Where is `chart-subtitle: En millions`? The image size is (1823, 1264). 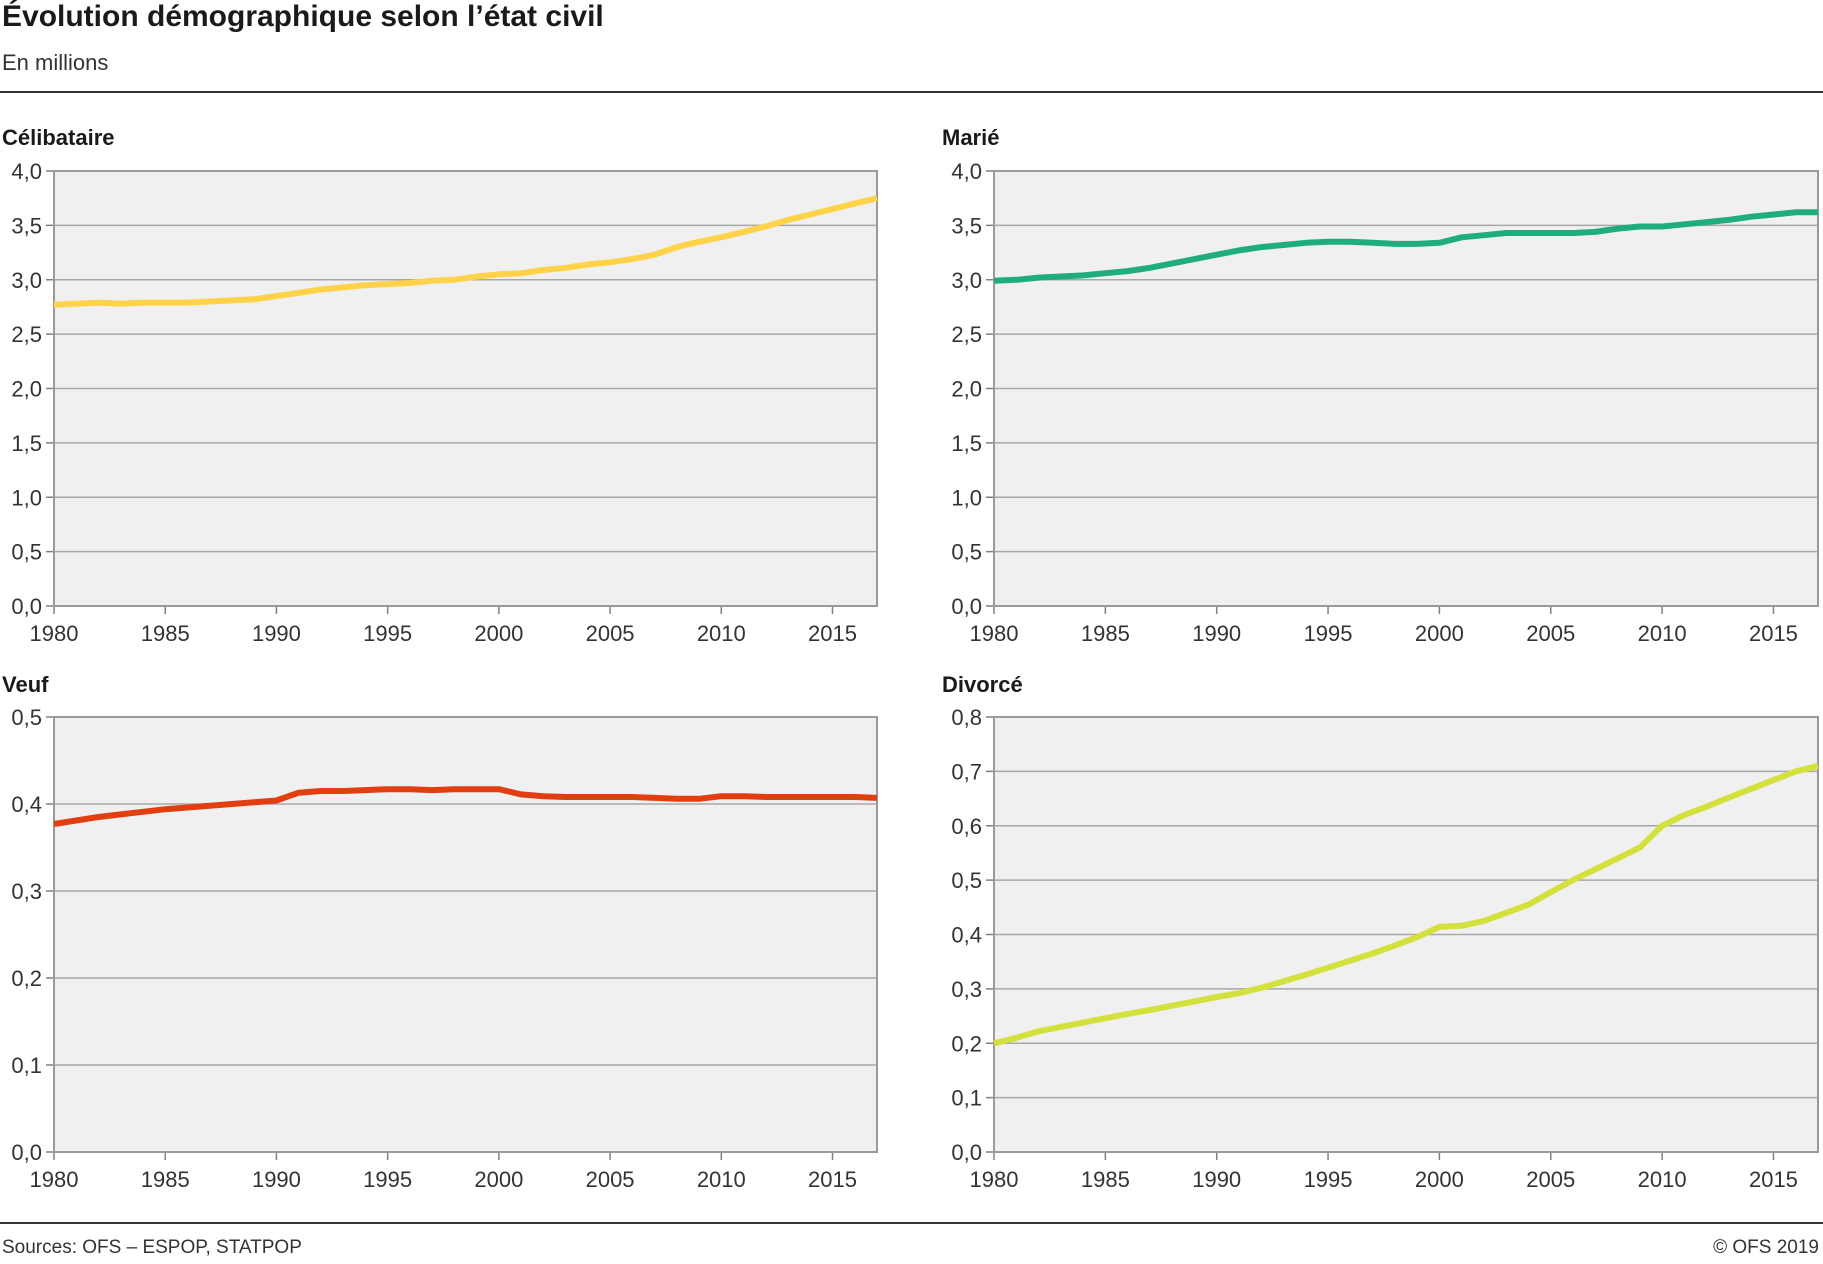
chart-subtitle: En millions is located at coordinates (55, 62).